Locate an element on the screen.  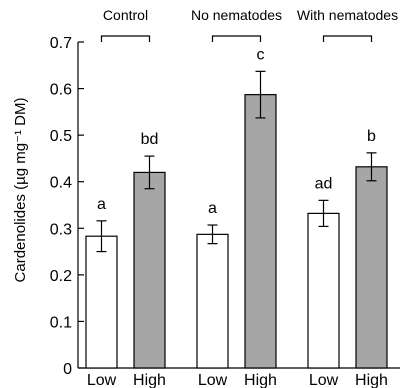
y-tick-label: 0.2 is located at coordinates (61, 276).